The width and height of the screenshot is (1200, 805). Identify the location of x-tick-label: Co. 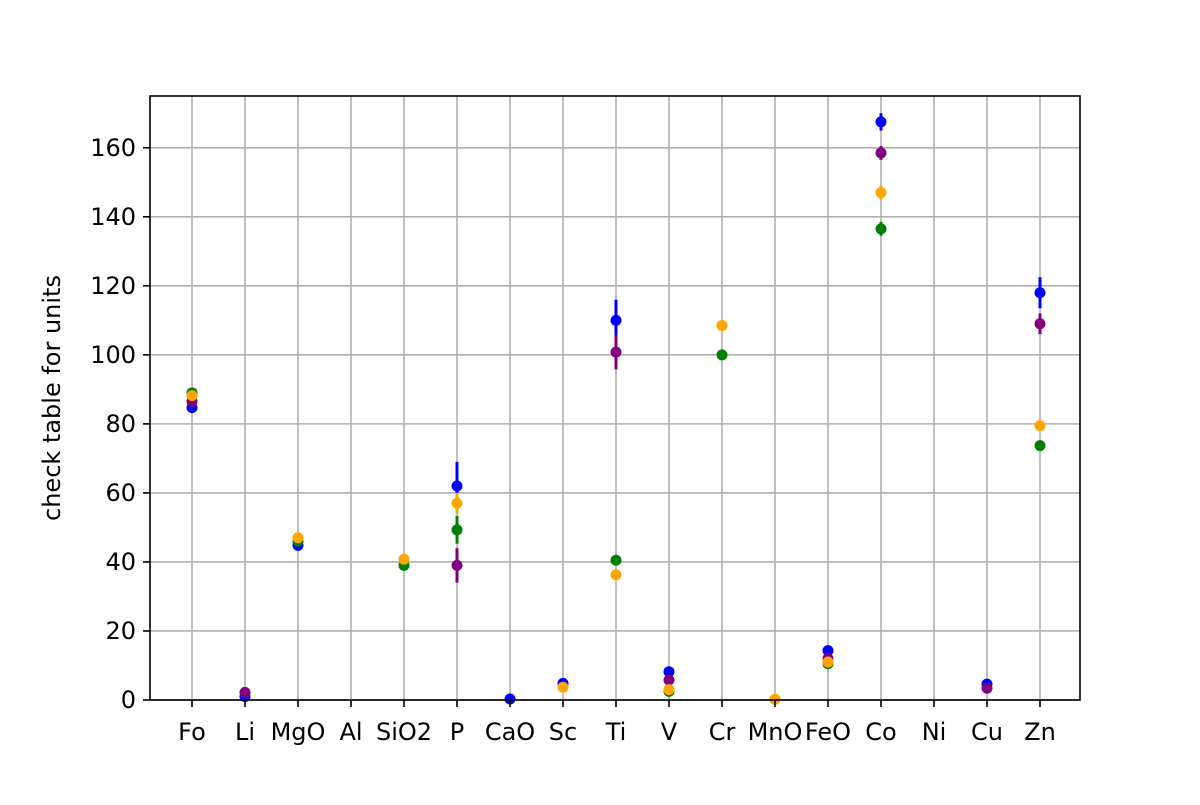
(880, 732).